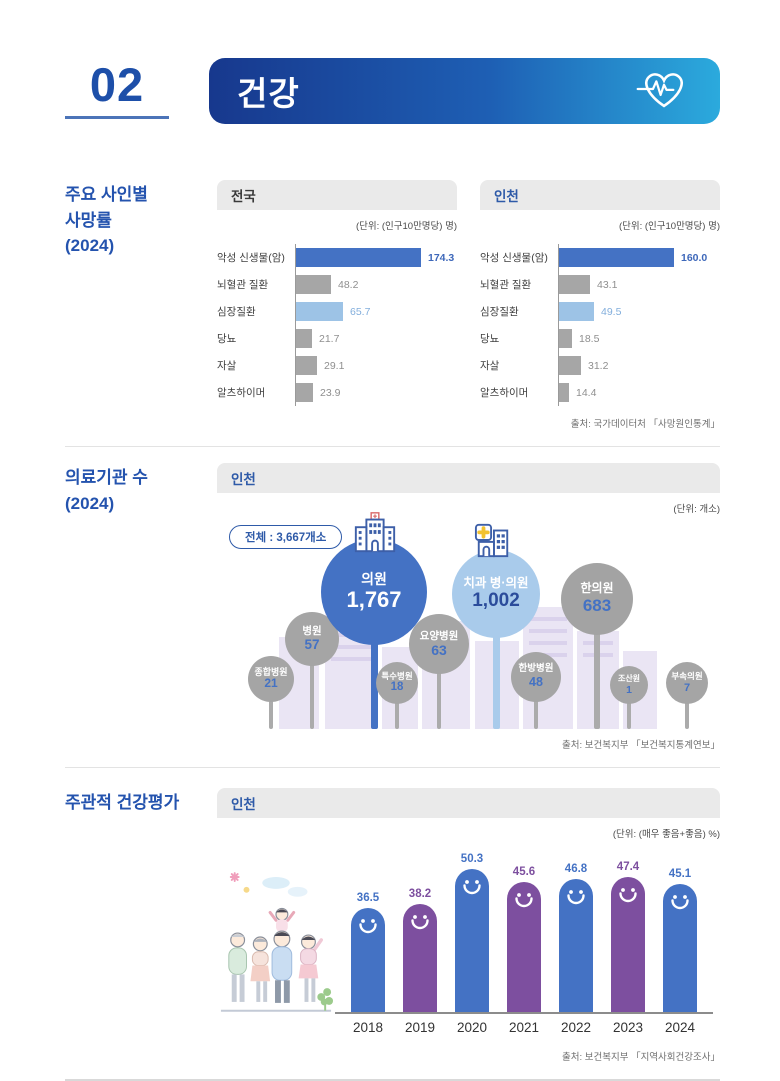 This screenshot has height=1081, width=780. Describe the element at coordinates (286, 537) in the screenshot. I see `total-count-badge: 전체 : 3,667개소` at that location.